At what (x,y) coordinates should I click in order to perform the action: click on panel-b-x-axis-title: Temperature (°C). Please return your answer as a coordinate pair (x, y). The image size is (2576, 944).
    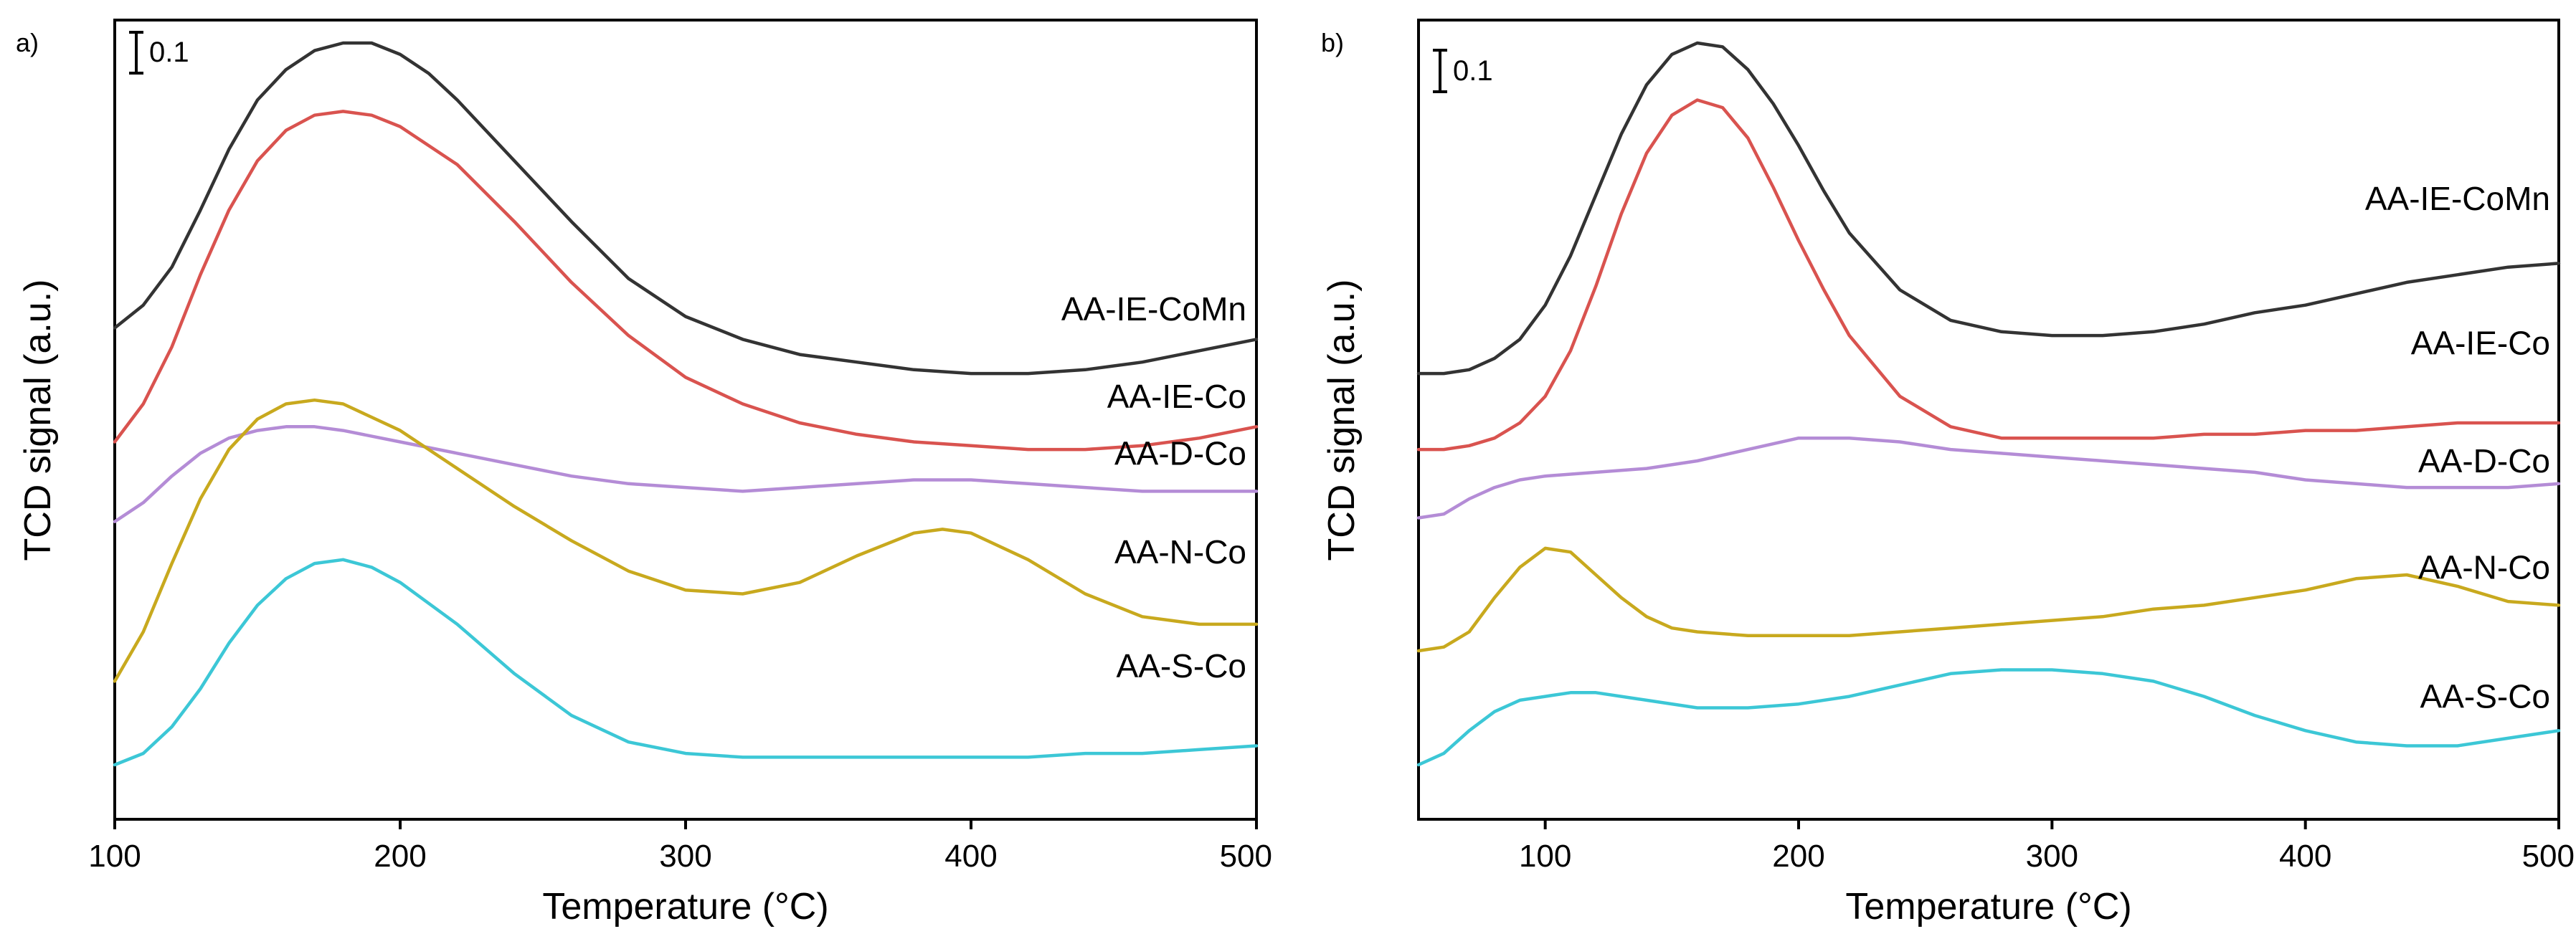
    Looking at the image, I should click on (1988, 907).